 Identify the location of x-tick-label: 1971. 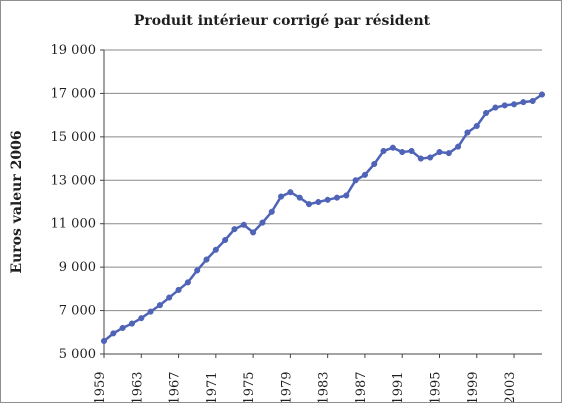
(212, 387).